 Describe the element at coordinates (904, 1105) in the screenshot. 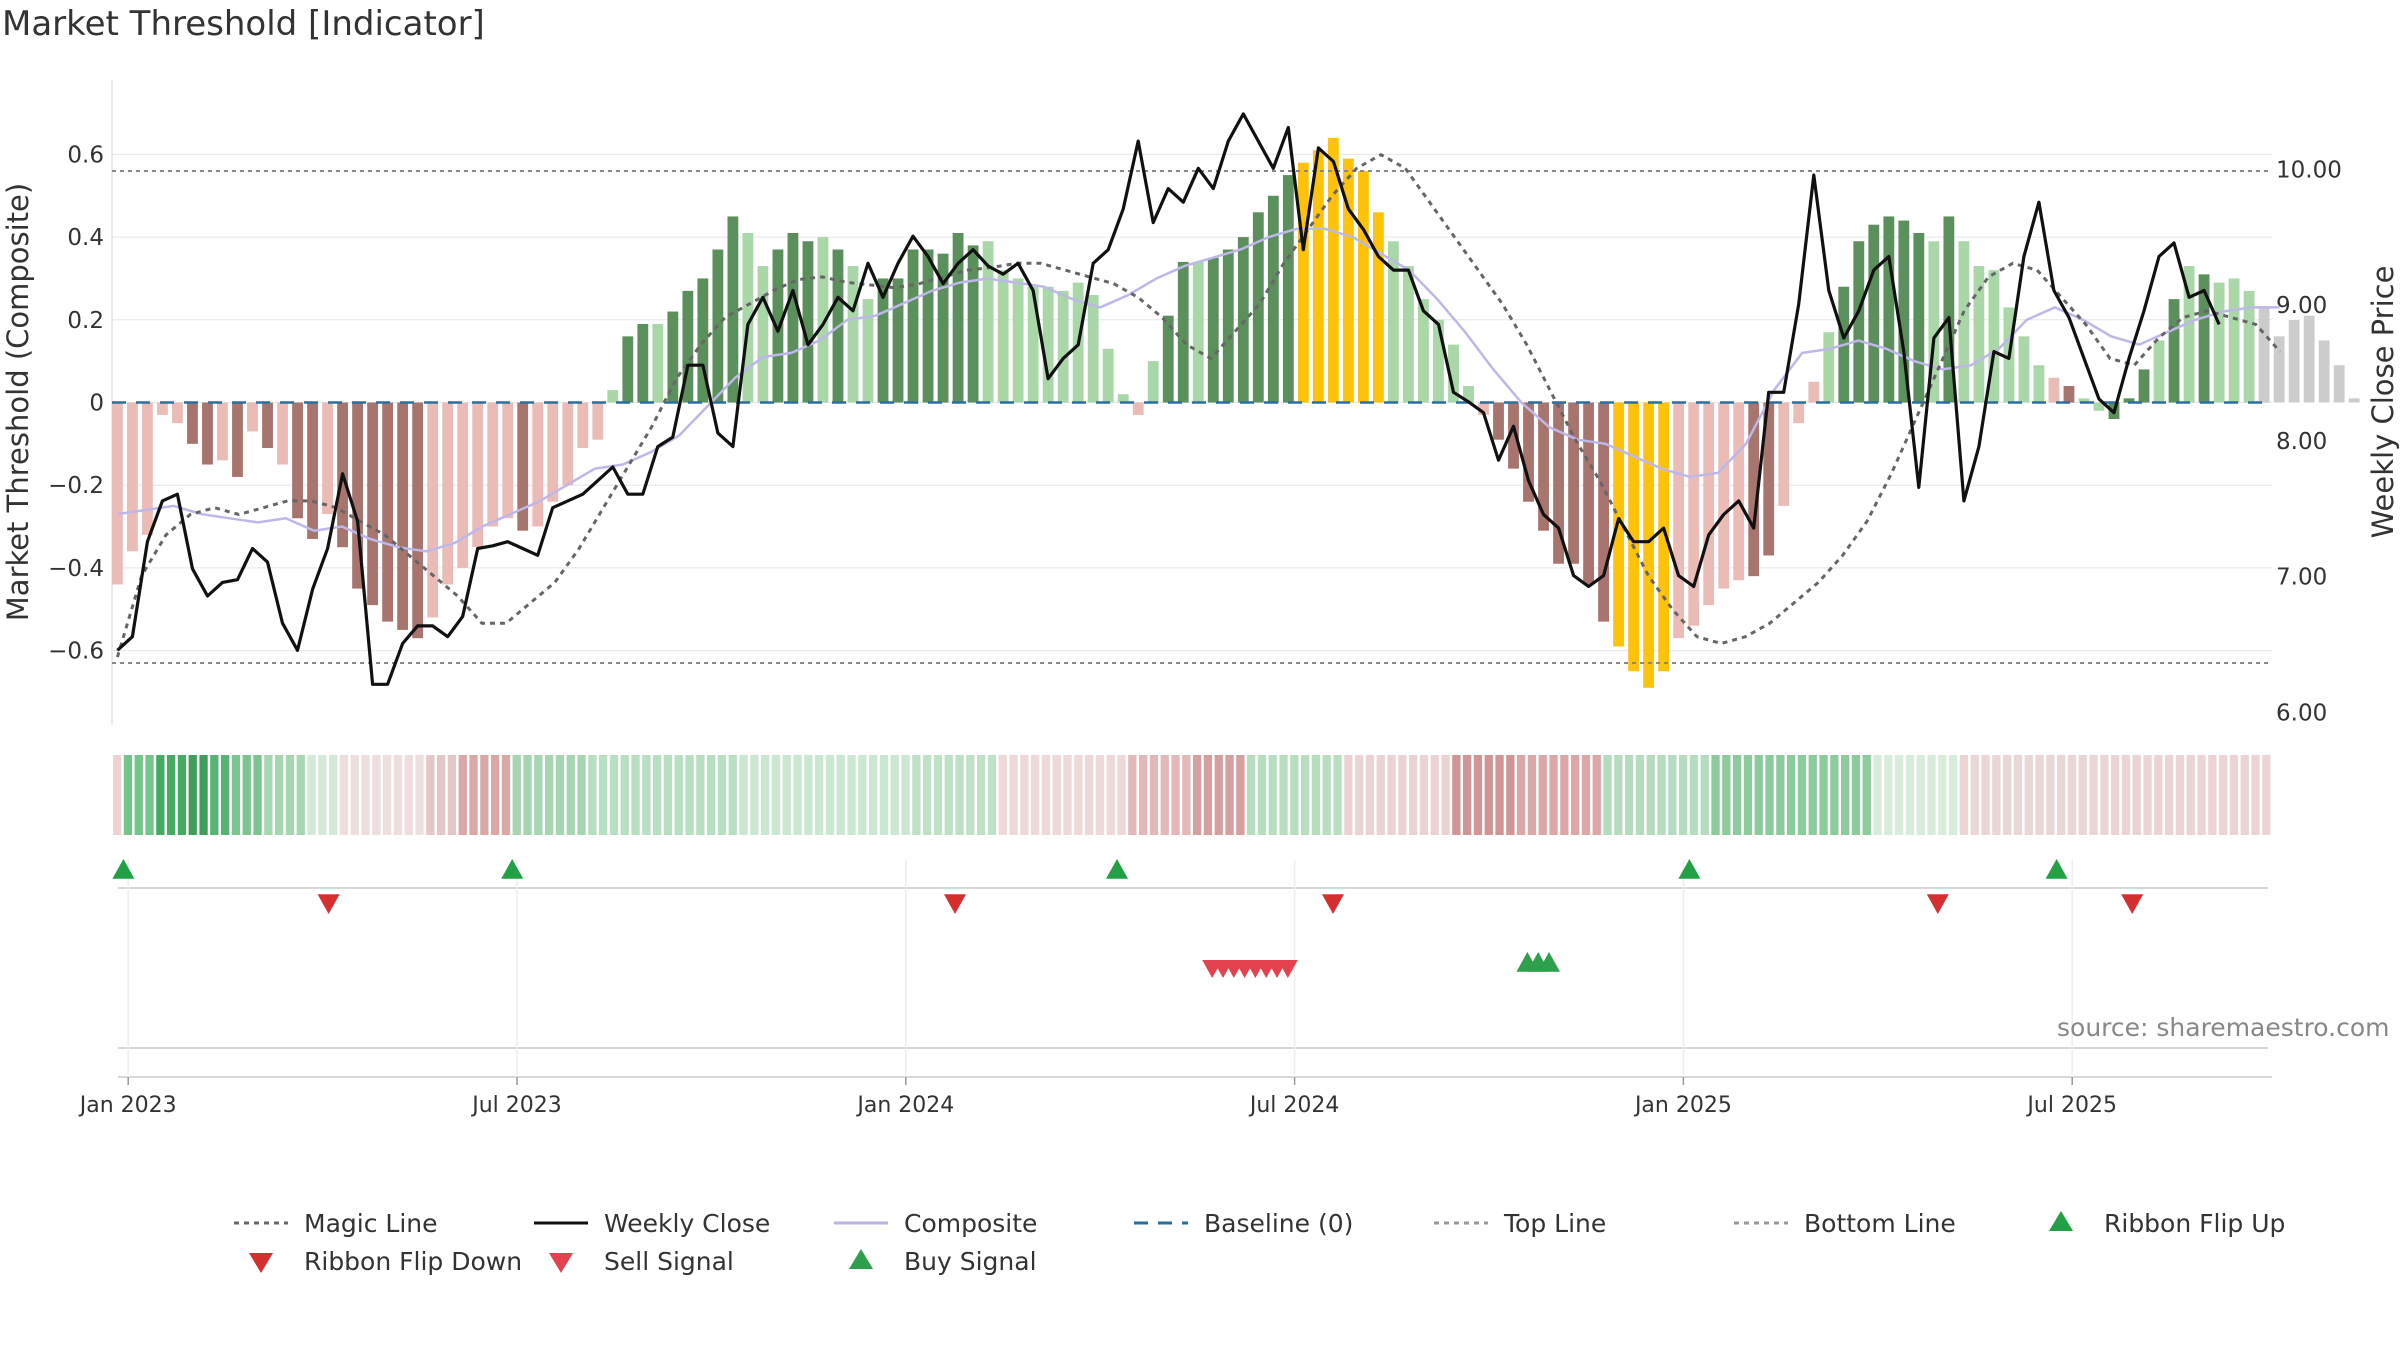

I see `x-tick-label: Jan 2024` at that location.